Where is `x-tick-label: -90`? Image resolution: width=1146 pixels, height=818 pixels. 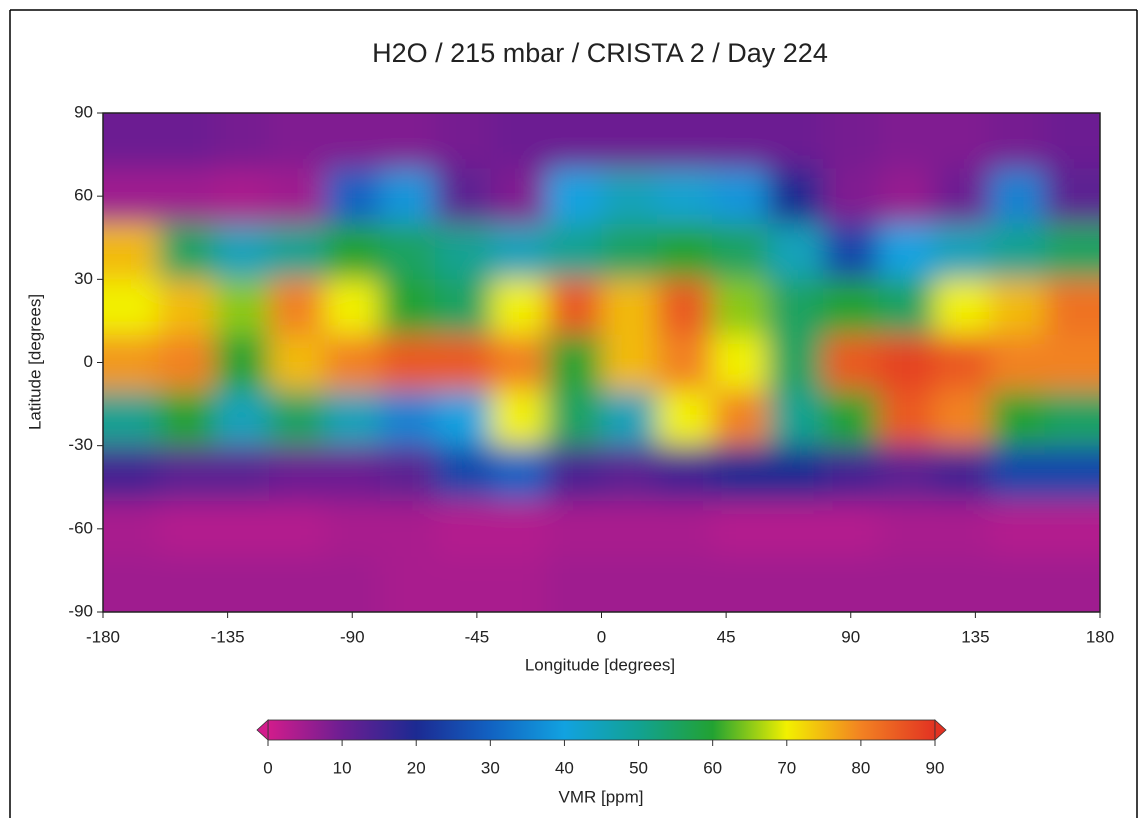 x-tick-label: -90 is located at coordinates (352, 636).